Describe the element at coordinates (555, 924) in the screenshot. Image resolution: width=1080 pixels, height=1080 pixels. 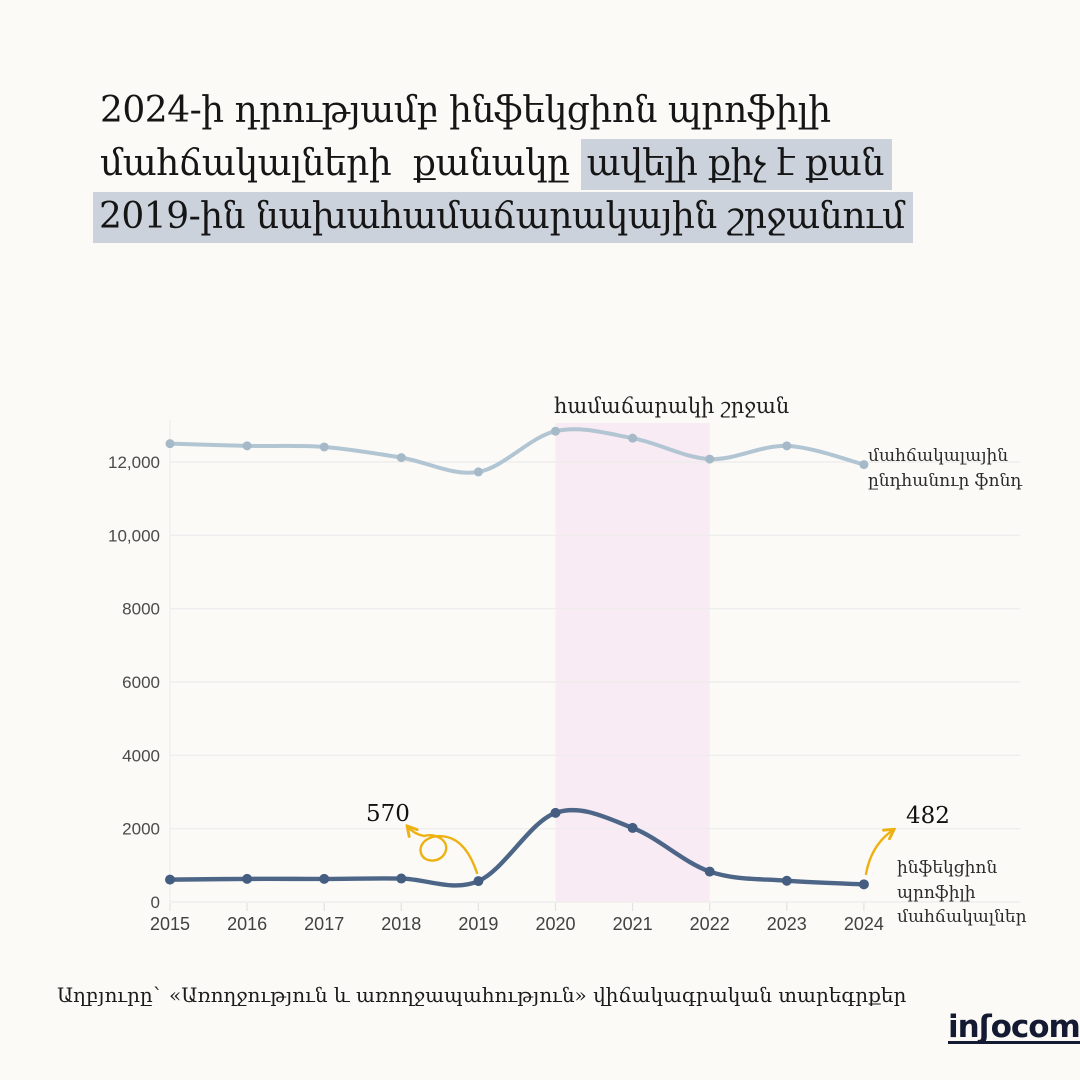
I see `x-tick-label: 2020` at that location.